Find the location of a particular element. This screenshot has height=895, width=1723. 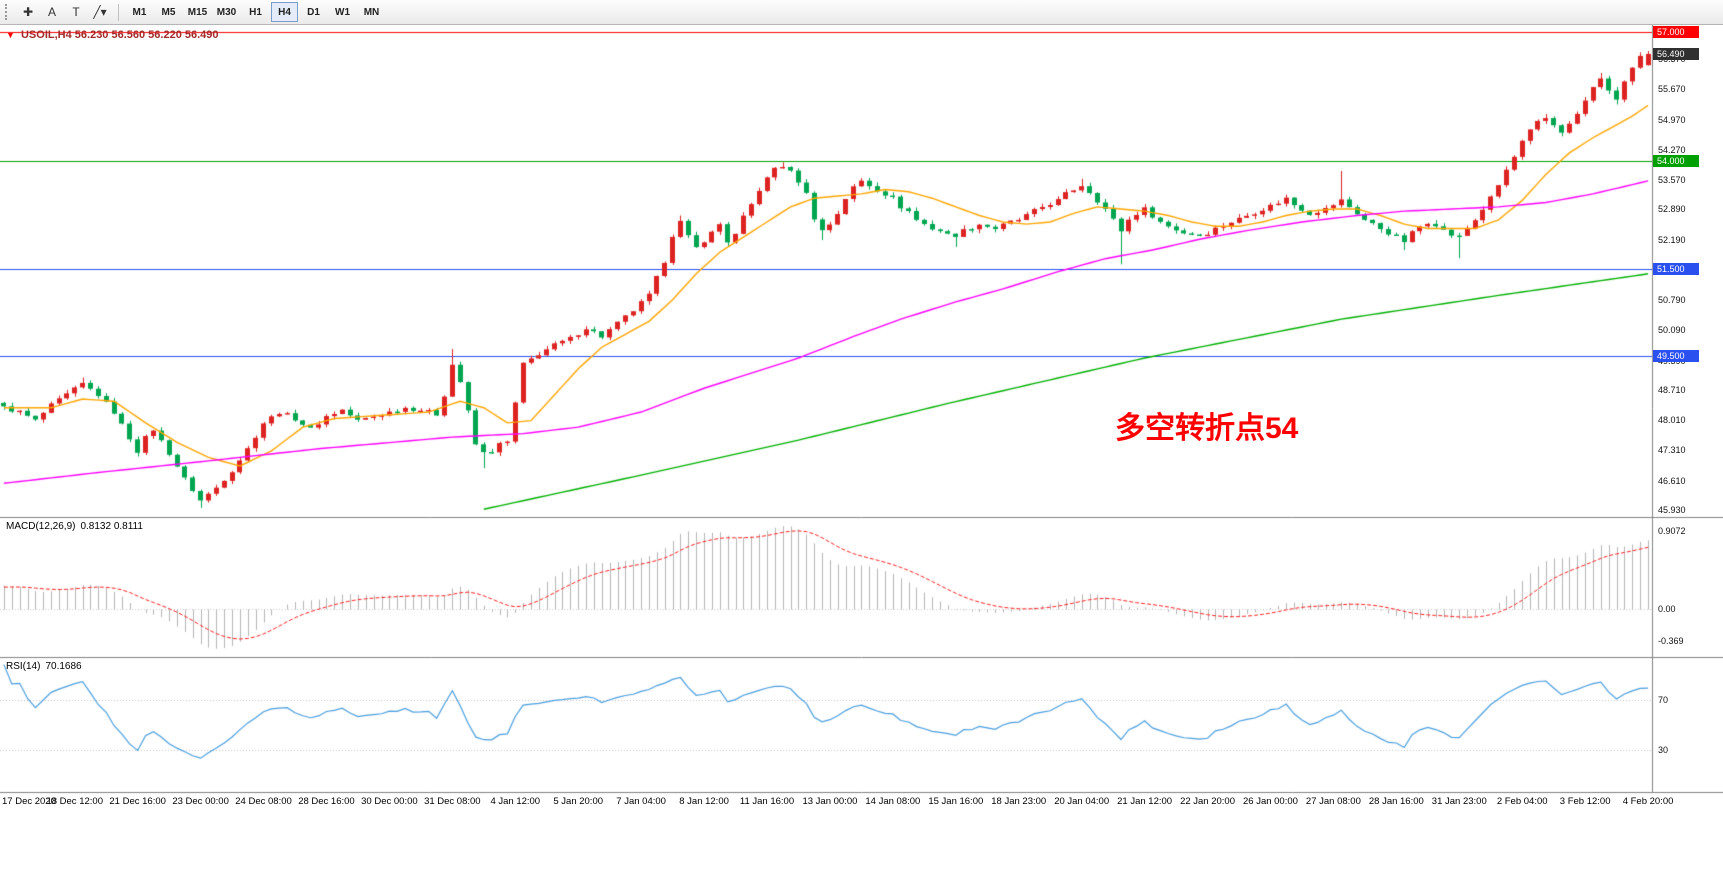

price-tick: 52.890 is located at coordinates (1672, 209).